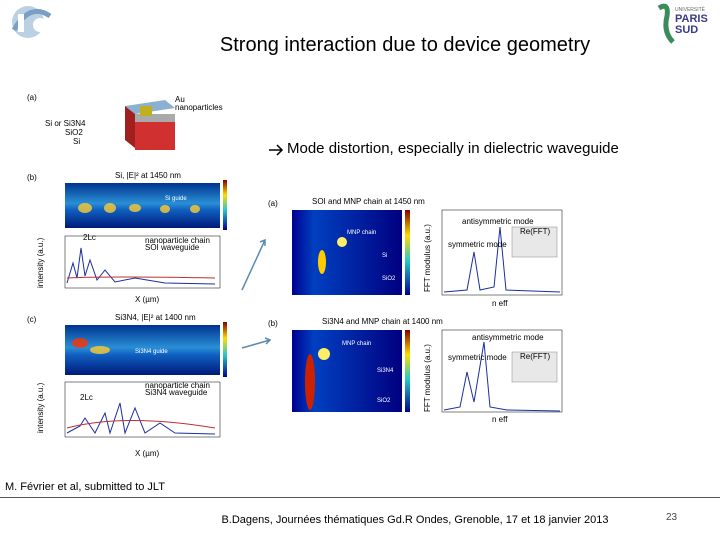 This screenshot has width=720, height=540. Describe the element at coordinates (199, 107) in the screenshot. I see `annotation: nanoparticles` at that location.